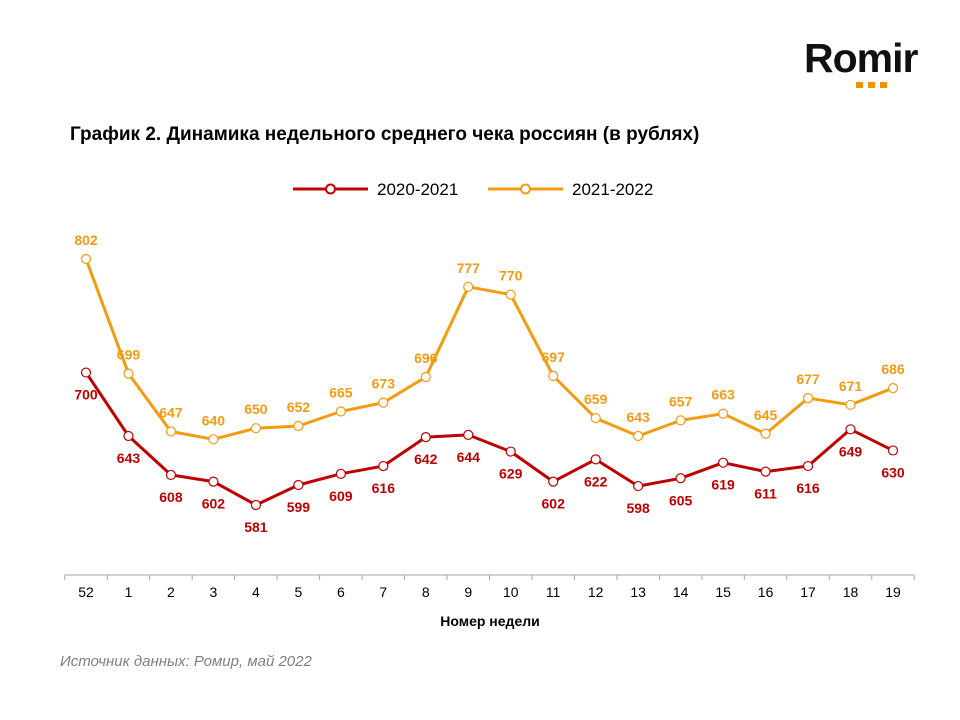  What do you see at coordinates (383, 592) in the screenshot?
I see `x-tick-label: 7` at bounding box center [383, 592].